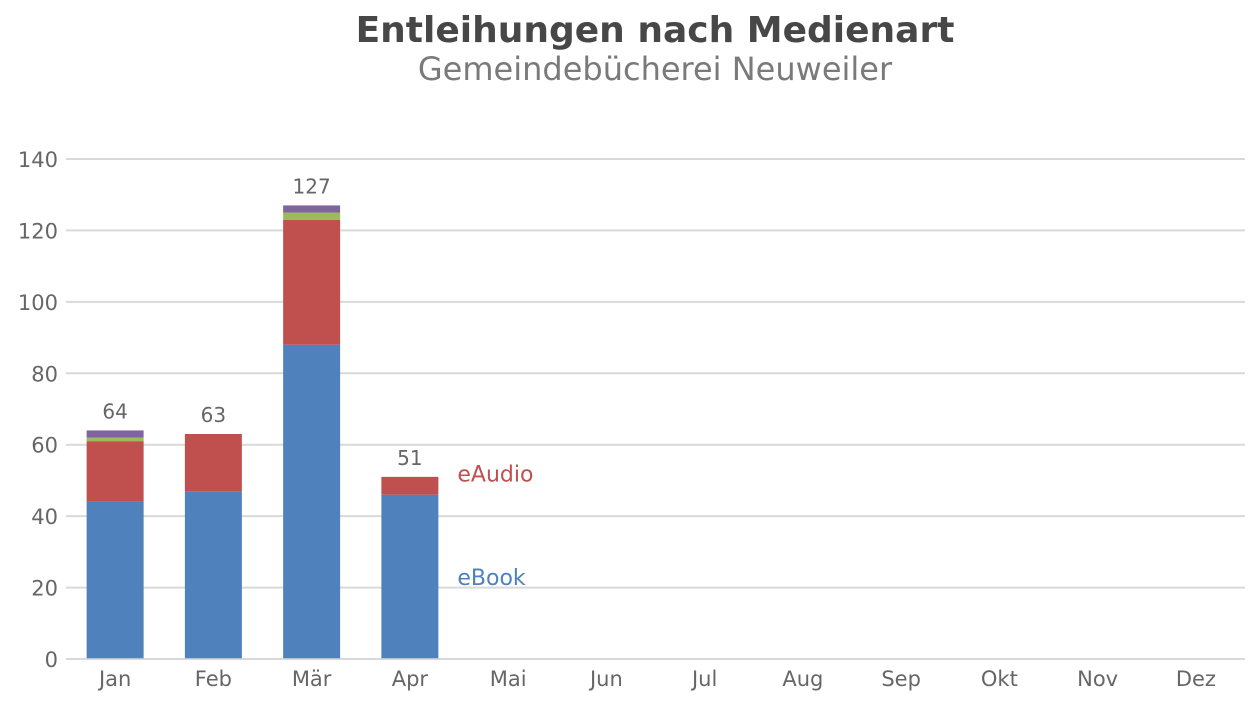 The image size is (1259, 704). Describe the element at coordinates (38, 303) in the screenshot. I see `y-tick-label: 100` at that location.